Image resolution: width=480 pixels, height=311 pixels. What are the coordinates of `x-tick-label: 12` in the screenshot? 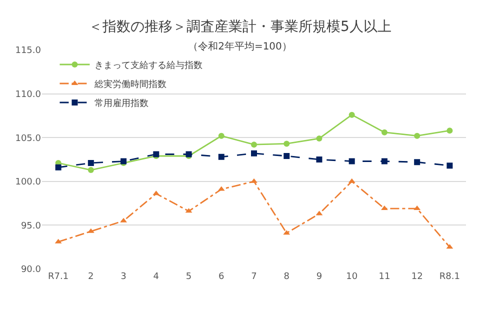 It's located at (417, 277).